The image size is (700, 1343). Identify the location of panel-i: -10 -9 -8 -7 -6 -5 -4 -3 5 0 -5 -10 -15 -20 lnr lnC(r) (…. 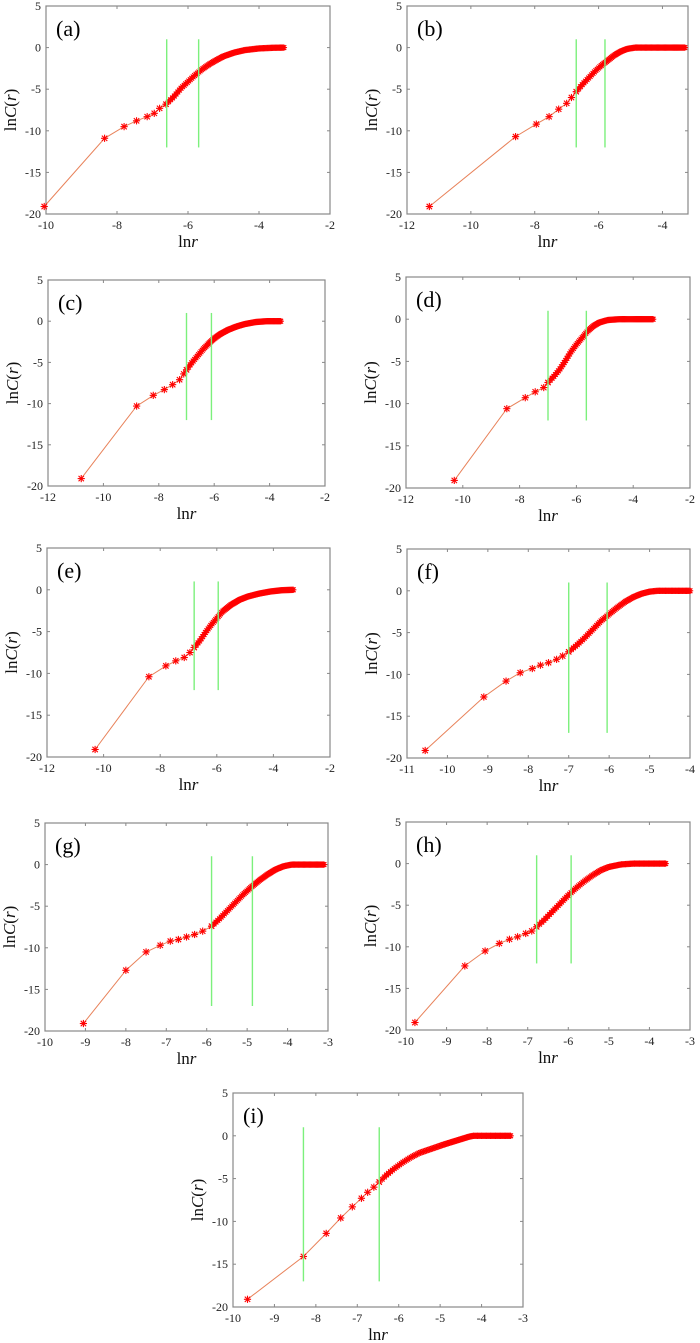
(358, 1214).